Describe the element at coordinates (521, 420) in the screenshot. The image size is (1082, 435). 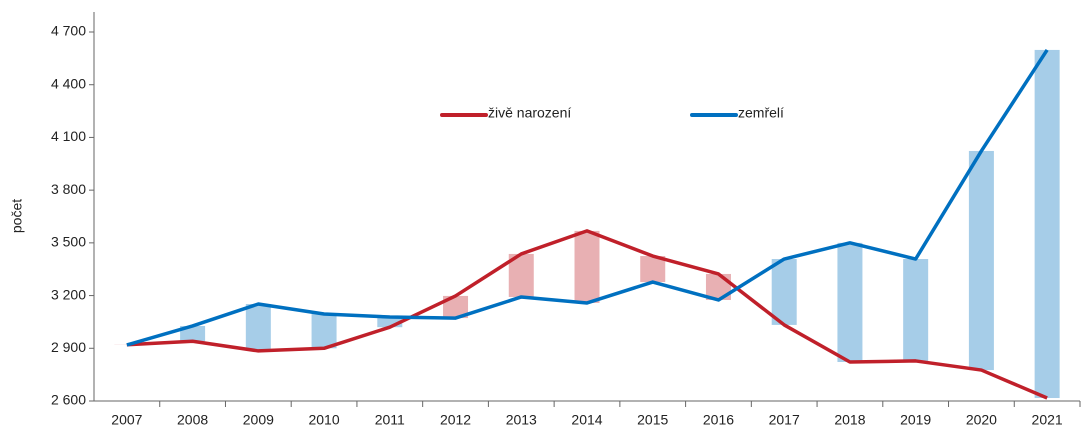
I see `x-tick-label: 2013` at that location.